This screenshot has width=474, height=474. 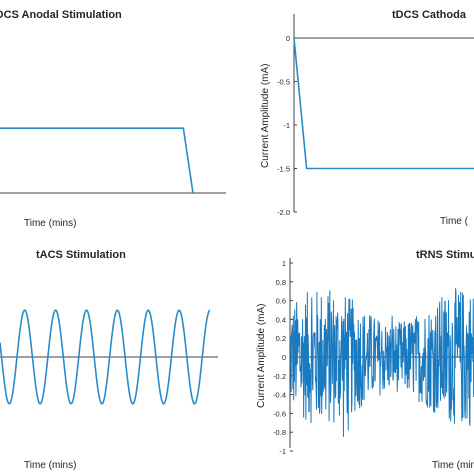 I want to click on y-tick-label: -0.6, so click(x=279, y=413).